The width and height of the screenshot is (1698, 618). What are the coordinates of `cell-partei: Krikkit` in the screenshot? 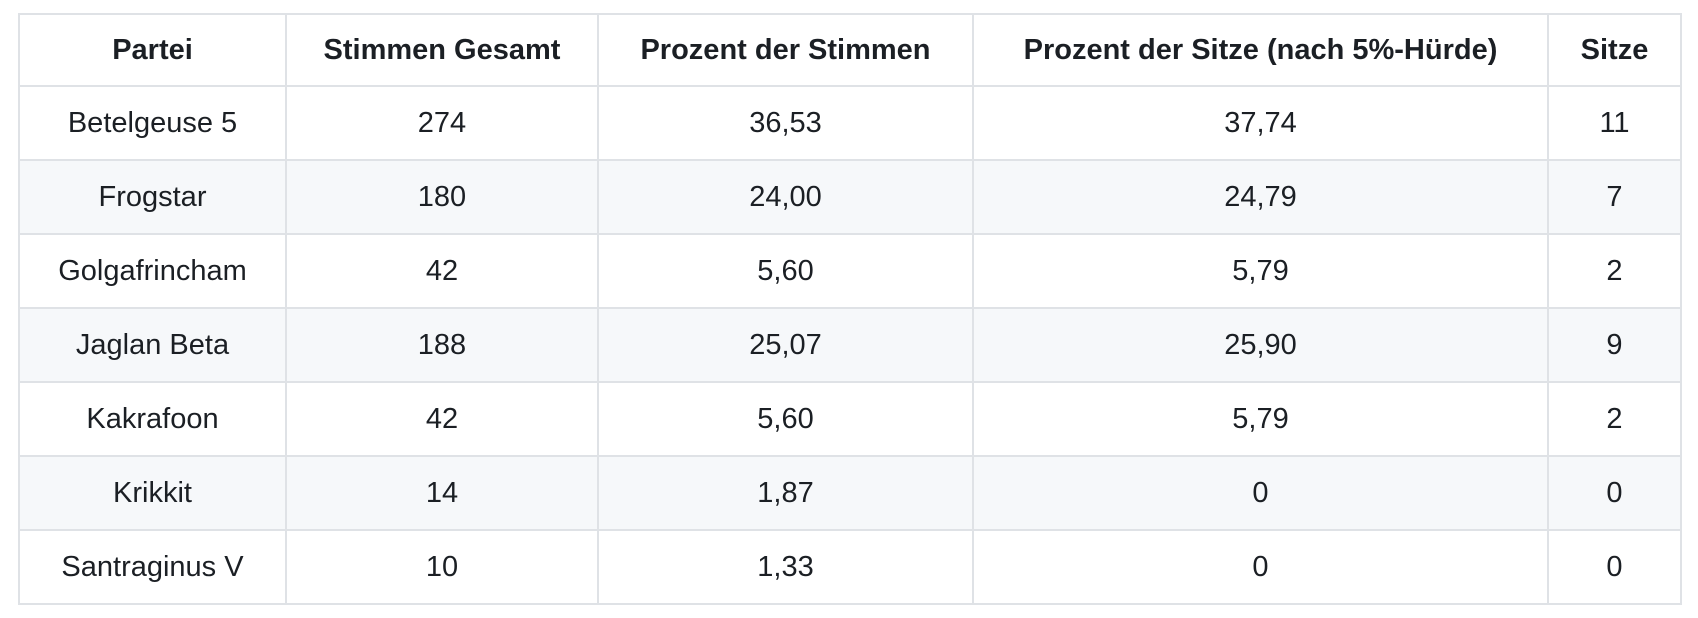 It's located at (152, 493).